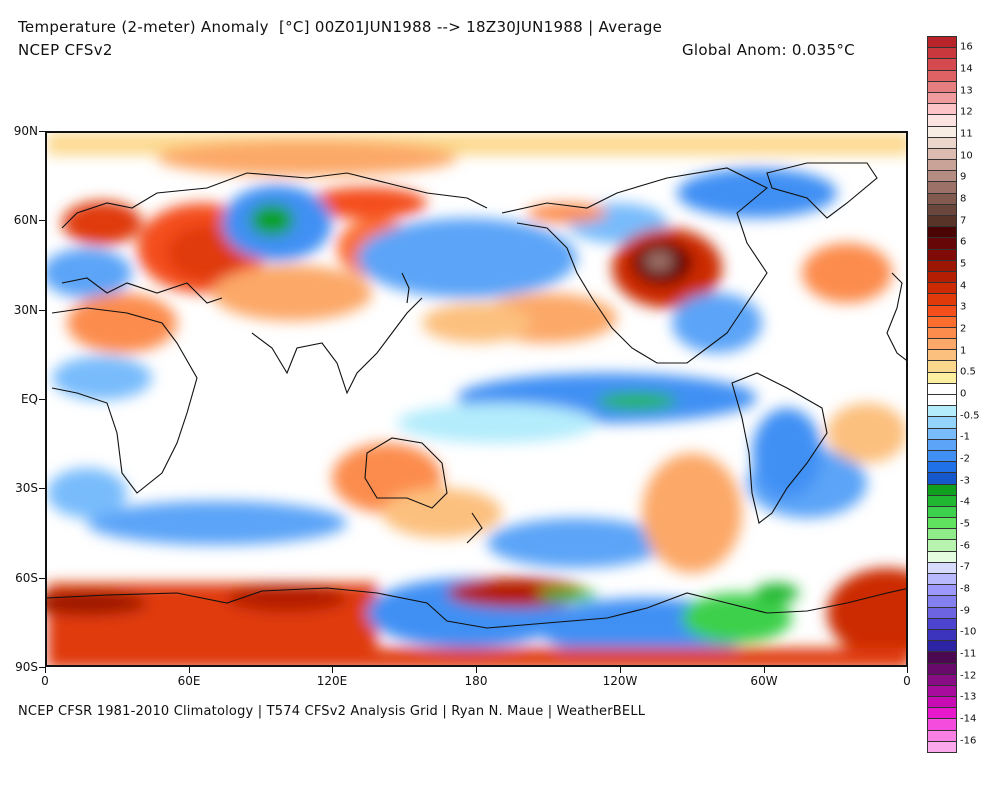 Image resolution: width=1000 pixels, height=800 pixels. What do you see at coordinates (65, 50) in the screenshot?
I see `model-subtitle: NCEP CFSv2` at bounding box center [65, 50].